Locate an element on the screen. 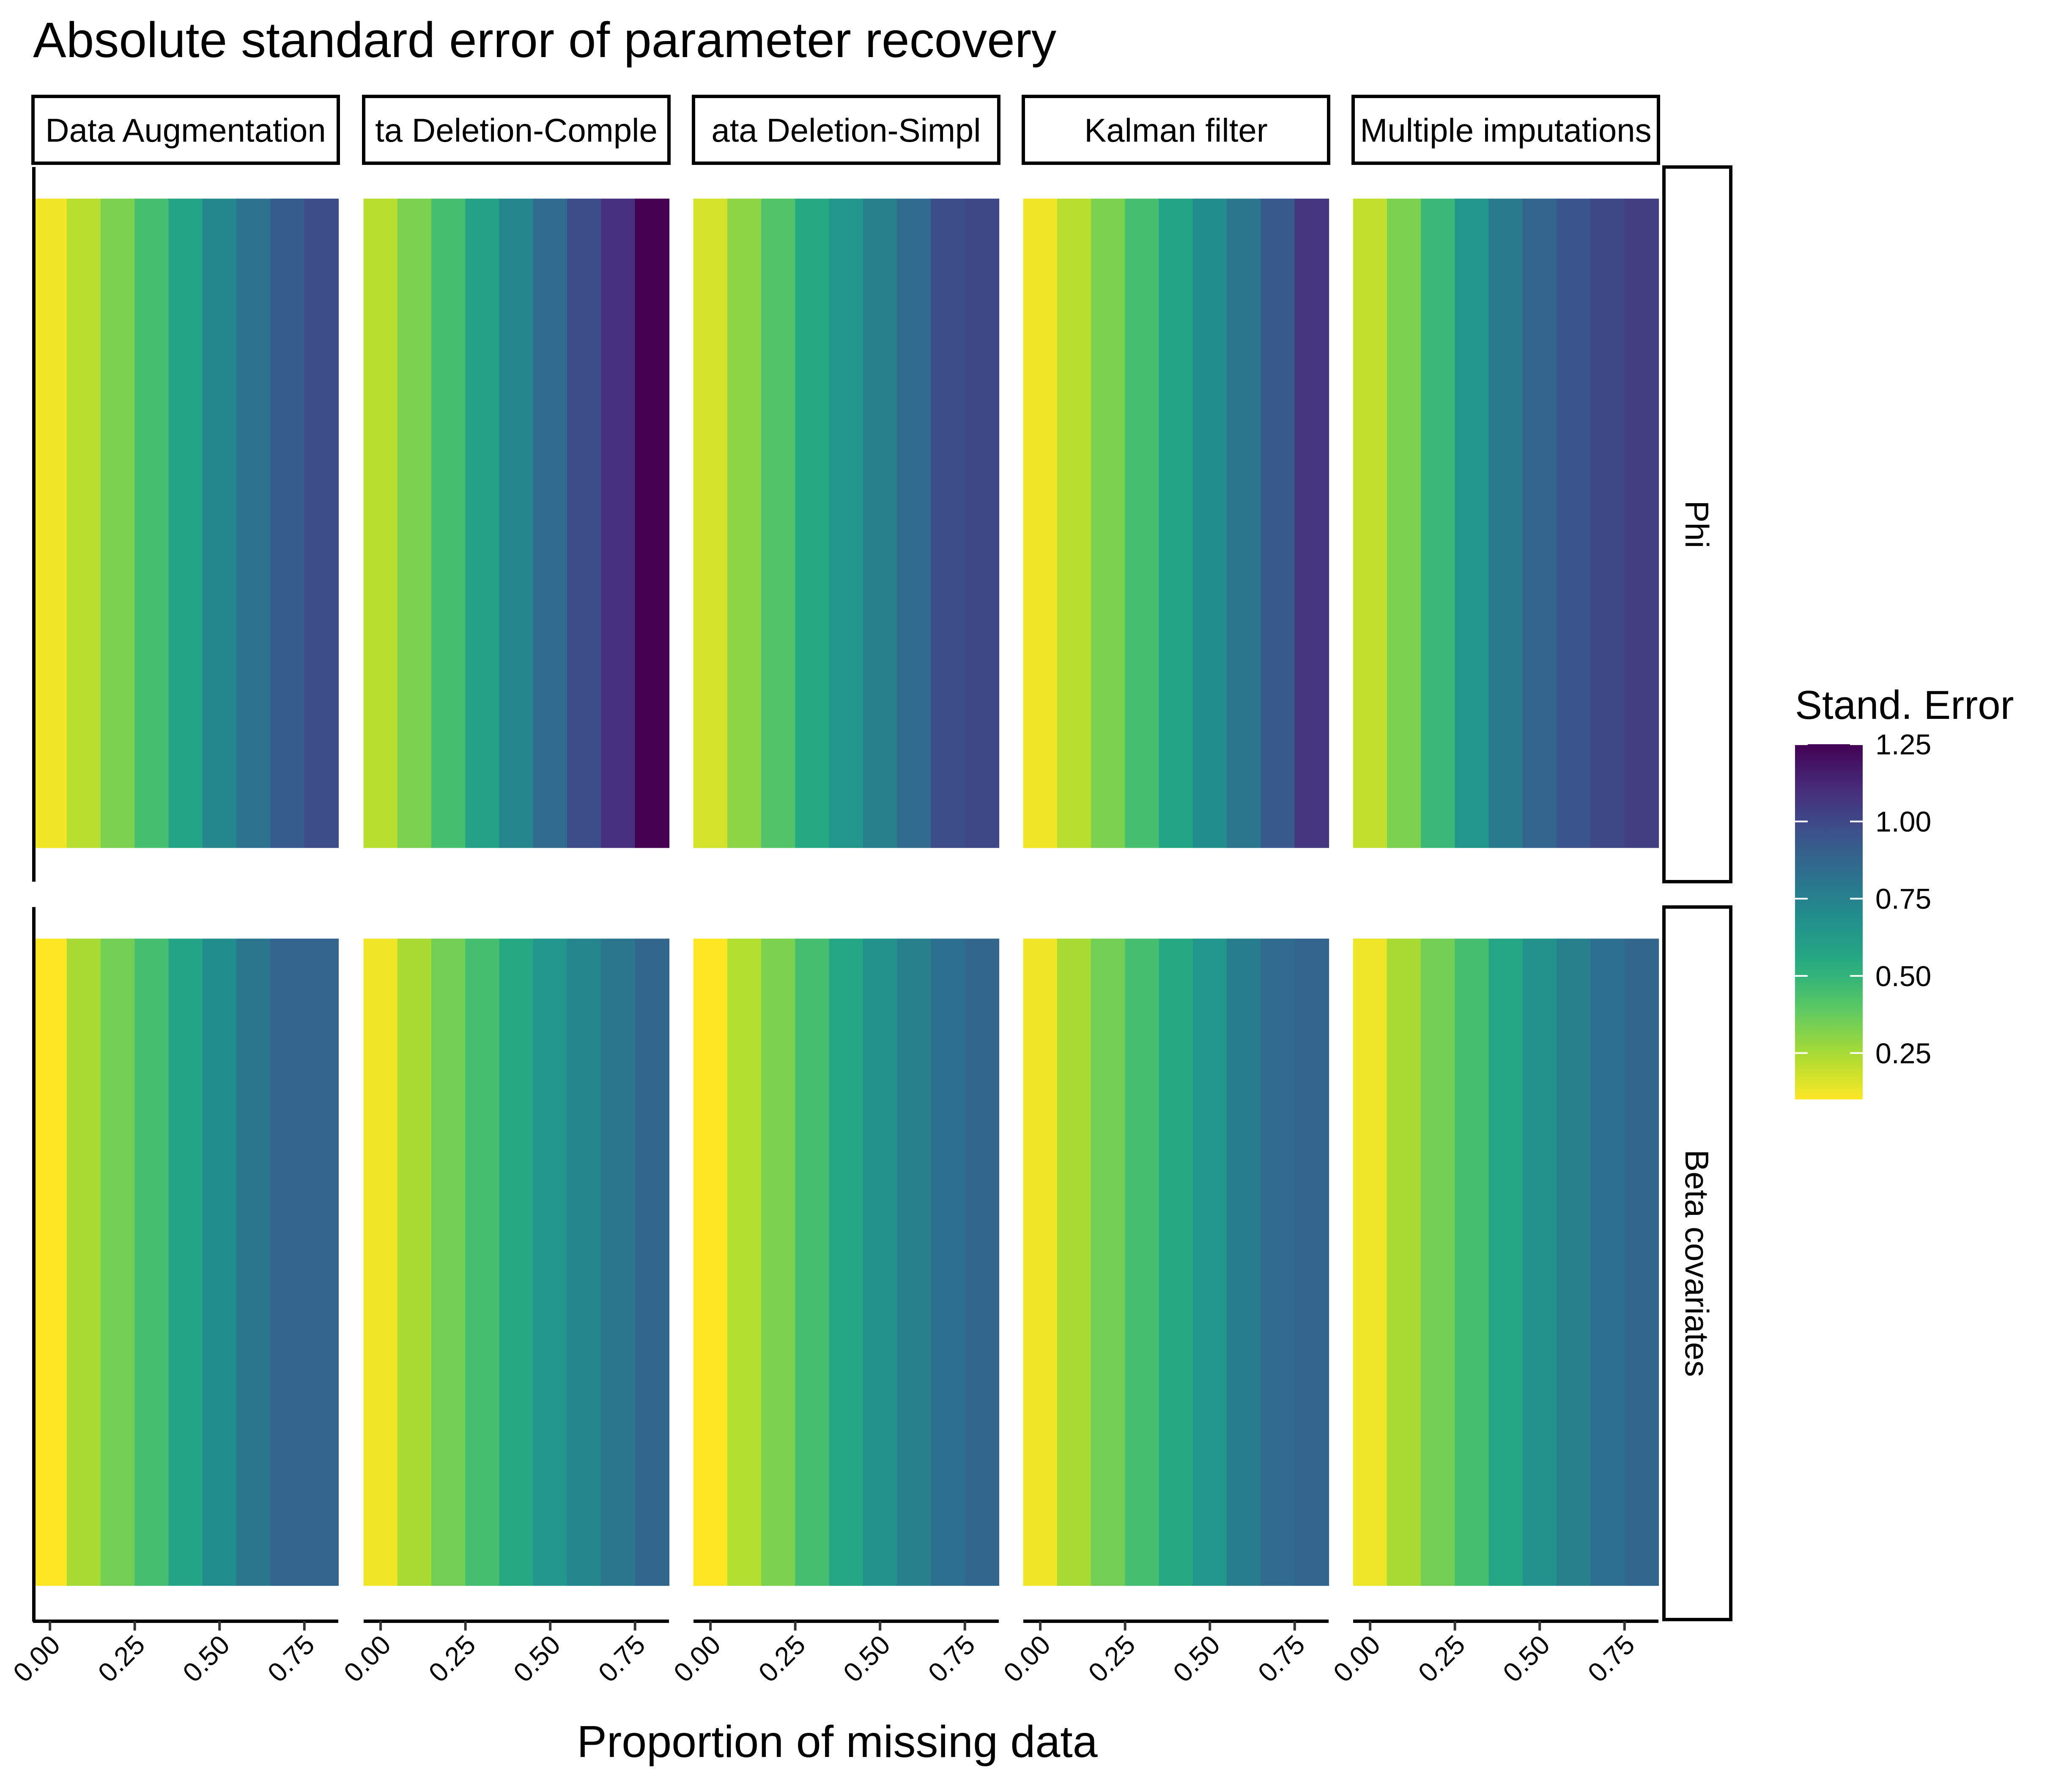  legend-tick-label: 1.25 is located at coordinates (1903, 745).